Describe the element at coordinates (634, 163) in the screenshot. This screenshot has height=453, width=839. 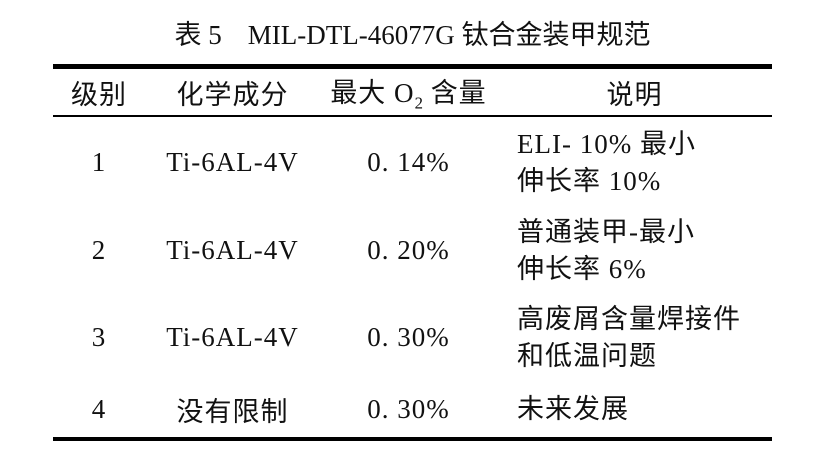
I see `cell-description: ELI- 10% 最小 伸长率 10%` at that location.